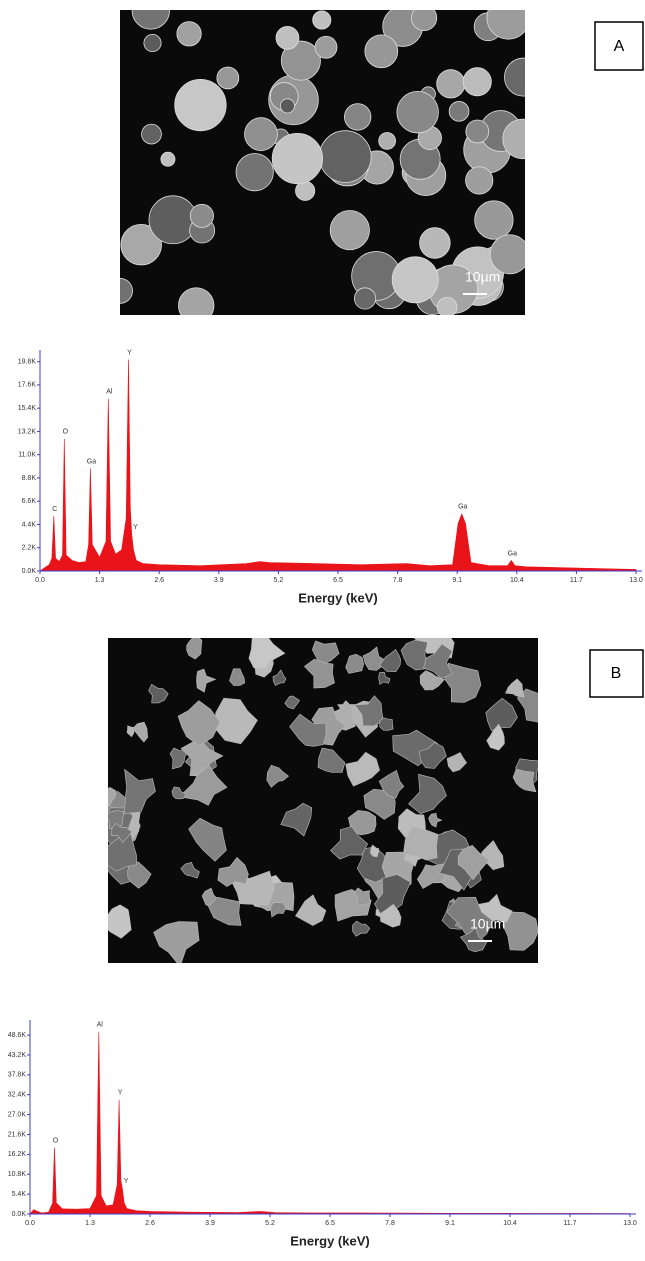 The width and height of the screenshot is (645, 1261). I want to click on x-tick-label: 5.2, so click(270, 1223).